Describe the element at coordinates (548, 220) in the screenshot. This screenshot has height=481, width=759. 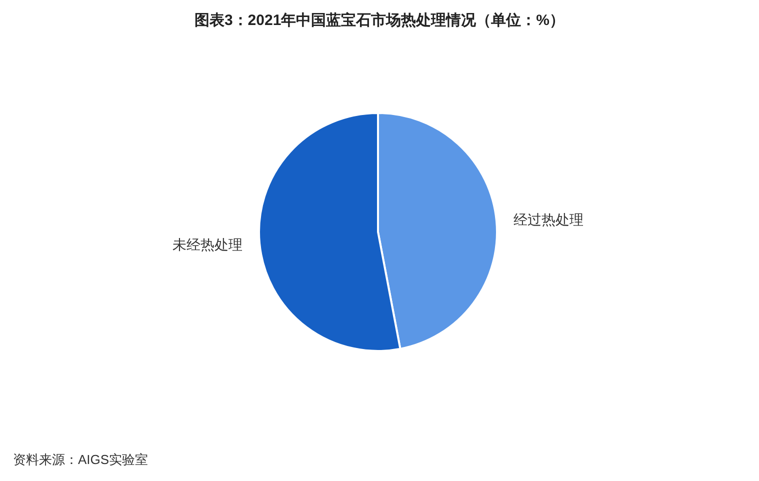
I see `slice-label: 经过热处理` at that location.